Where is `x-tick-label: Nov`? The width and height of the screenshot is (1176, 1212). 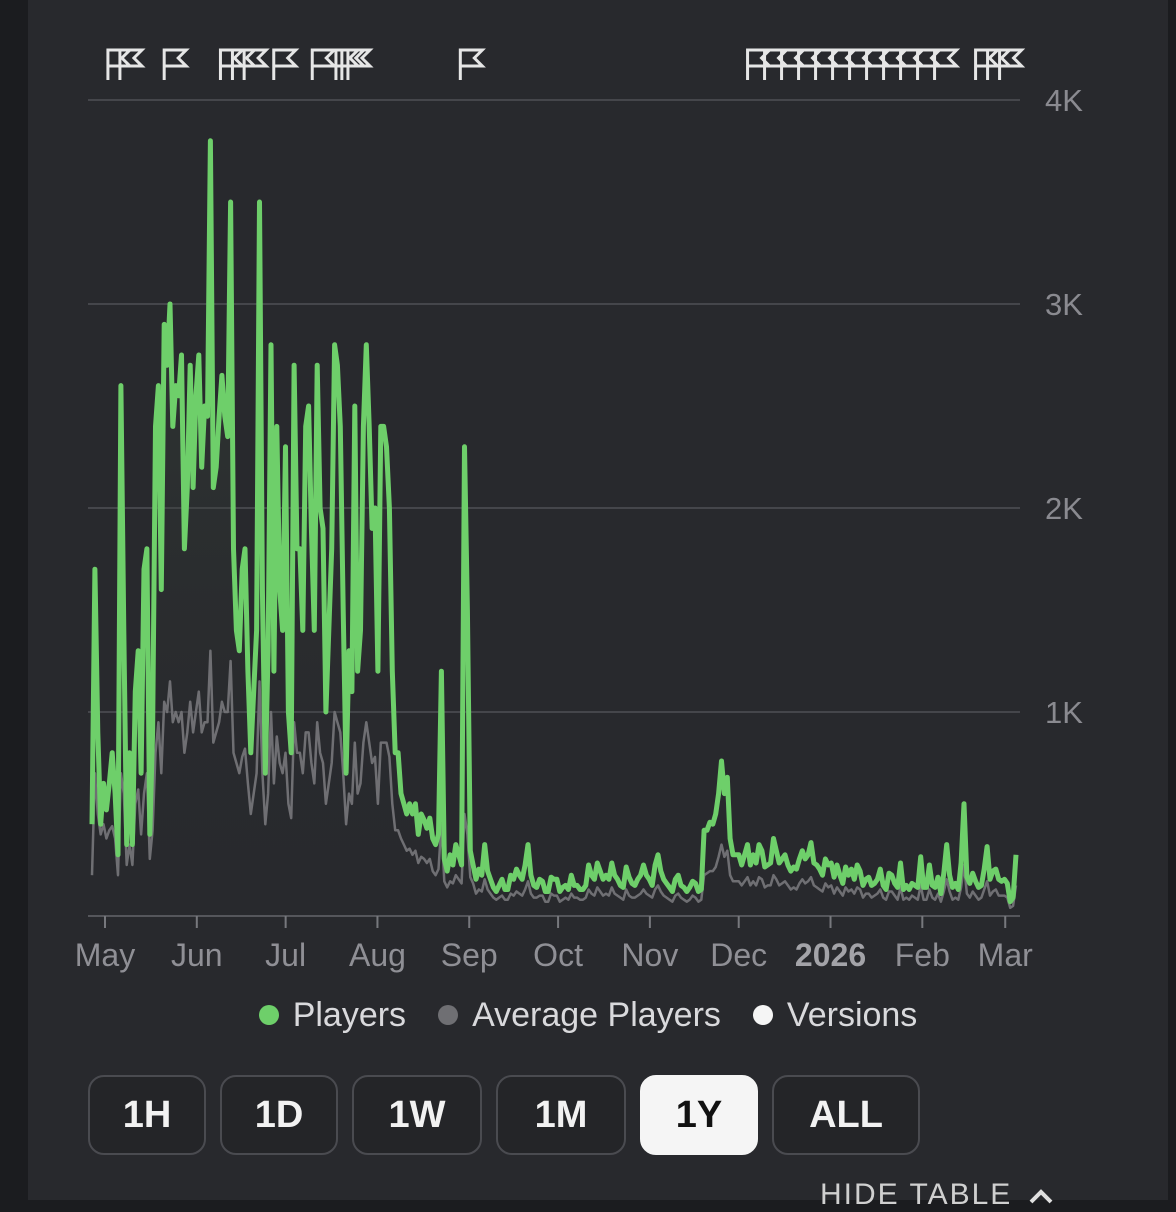
x-tick-label: Nov is located at coordinates (649, 955).